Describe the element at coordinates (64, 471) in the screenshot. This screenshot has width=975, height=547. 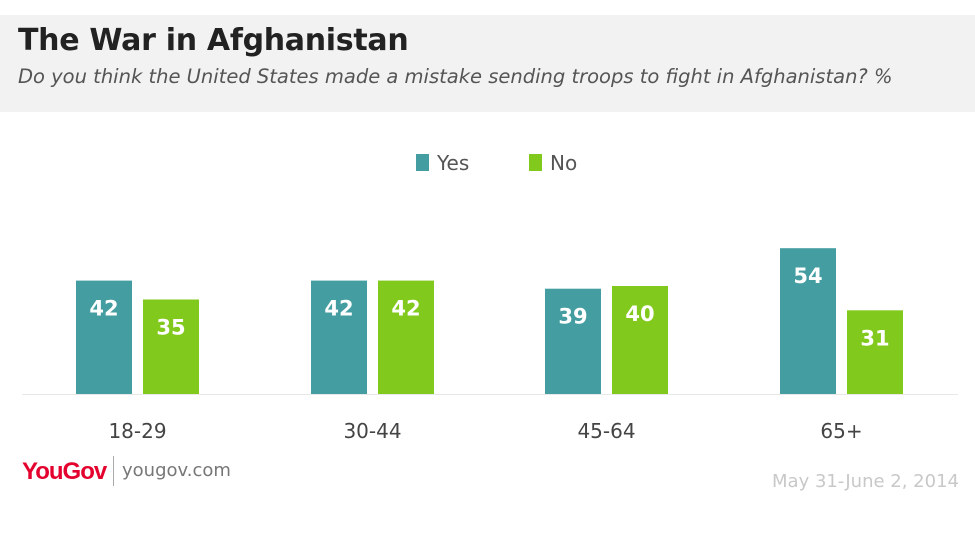
I see `yougov-logo: YouGov` at that location.